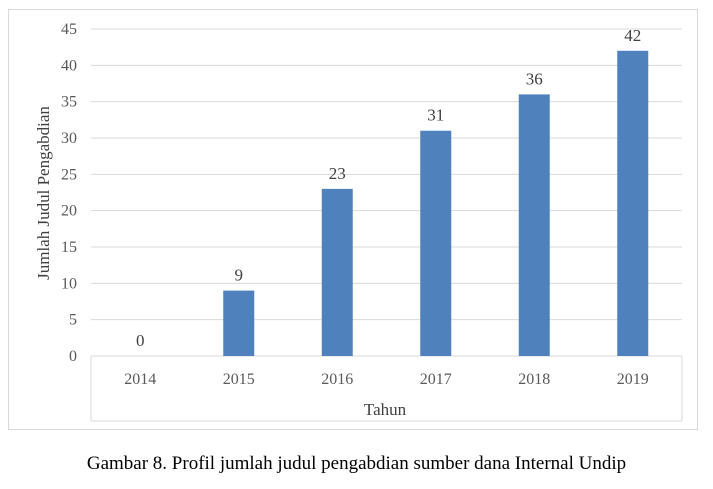 The width and height of the screenshot is (713, 489). I want to click on y-axis-title: Jumlah Judul Pengabdian, so click(43, 193).